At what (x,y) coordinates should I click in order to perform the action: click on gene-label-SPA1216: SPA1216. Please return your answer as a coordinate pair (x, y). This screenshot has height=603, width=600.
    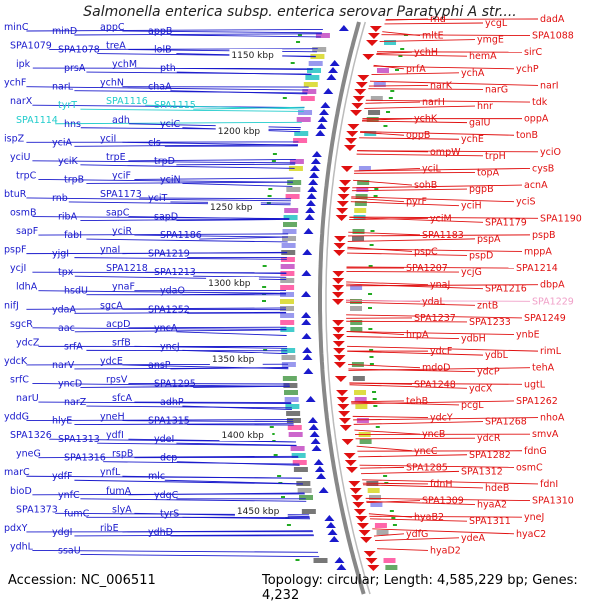
    Looking at the image, I should click on (506, 289).